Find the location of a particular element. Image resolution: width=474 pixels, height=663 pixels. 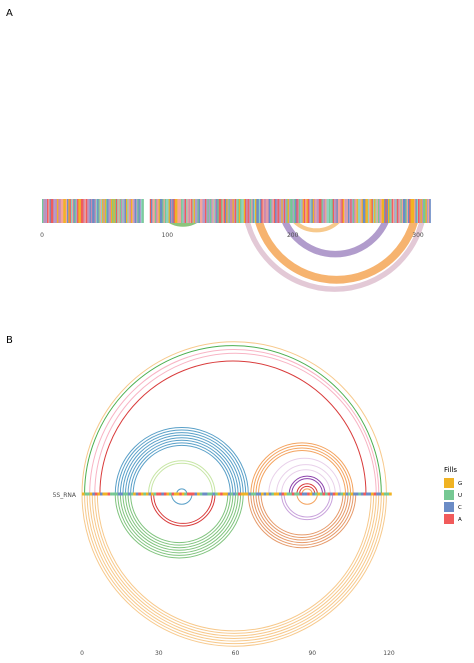

panel-a-tick-200: 200 is located at coordinates (293, 235).